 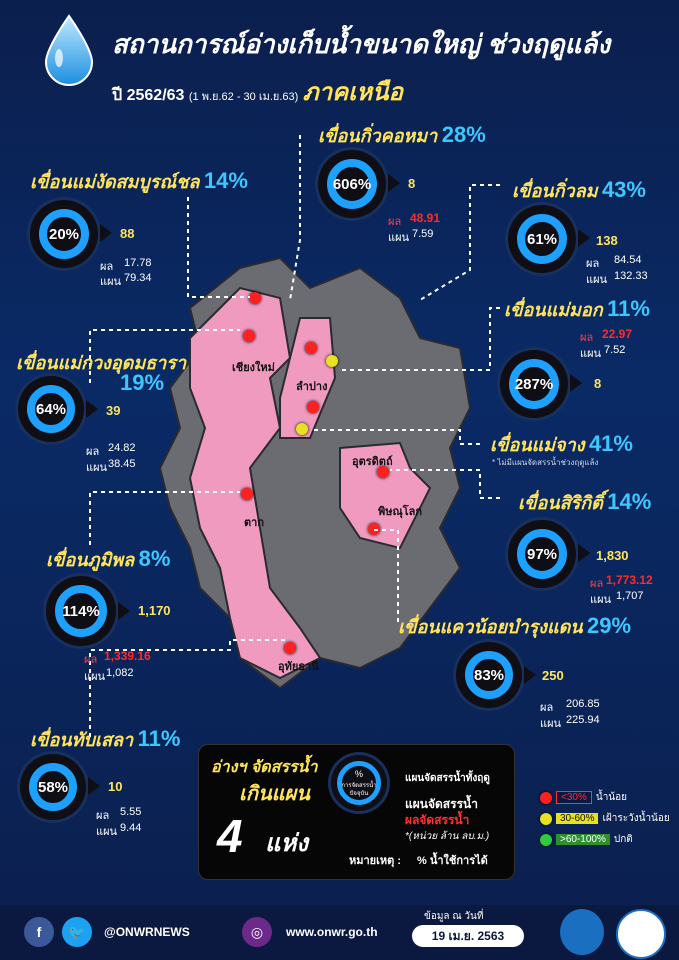 I want to click on plan-value: 1,082, so click(x=120, y=673).